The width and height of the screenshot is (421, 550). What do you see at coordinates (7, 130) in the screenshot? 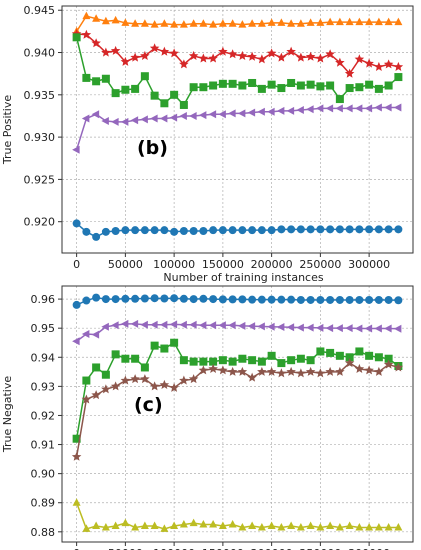
I see `y-axis-label: True Positive` at bounding box center [7, 130].